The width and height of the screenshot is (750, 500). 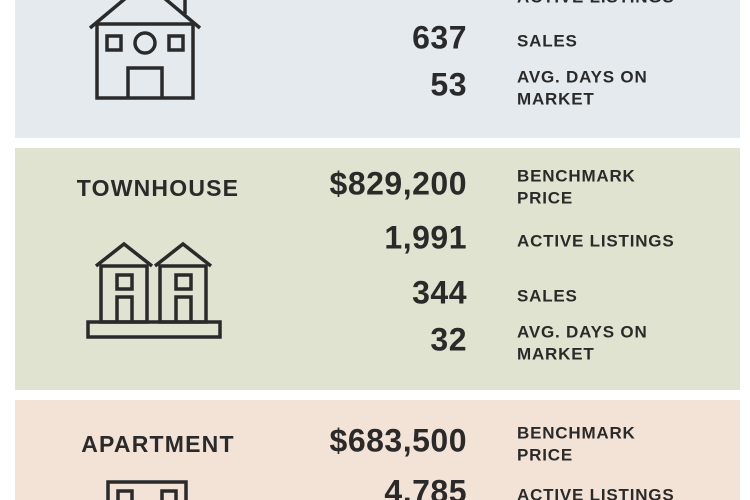 What do you see at coordinates (448, 84) in the screenshot?
I see `stat-value: 53` at bounding box center [448, 84].